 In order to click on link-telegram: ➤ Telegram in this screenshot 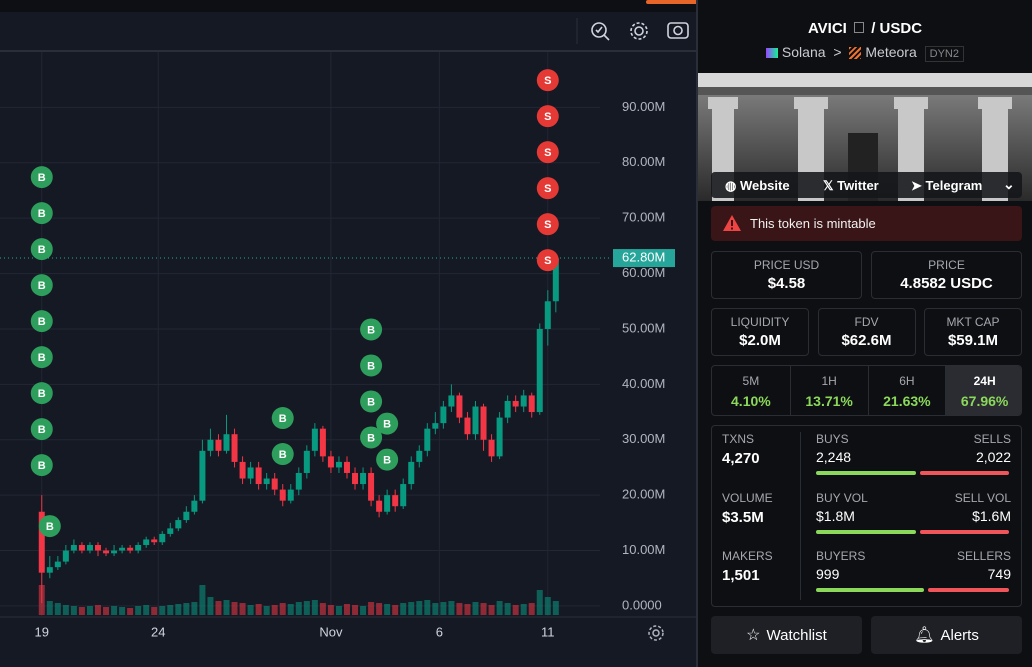, I will do `click(947, 185)`.